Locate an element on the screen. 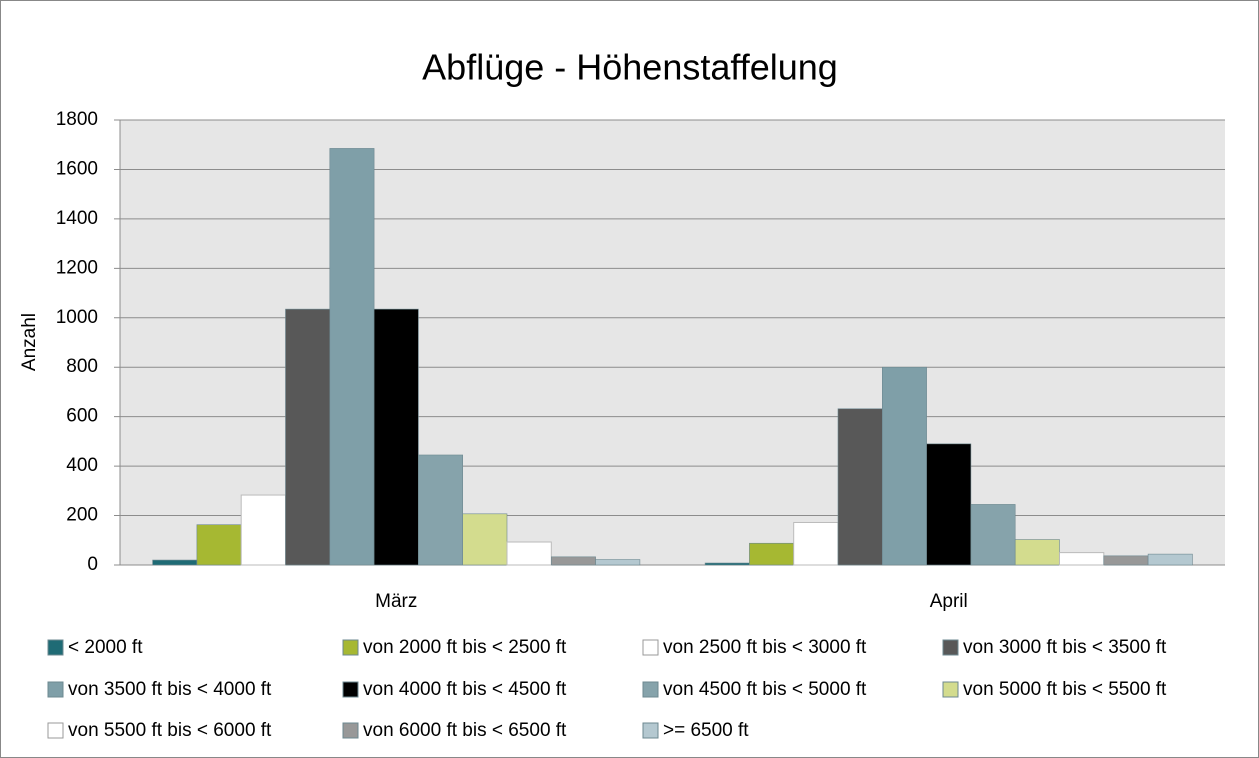 This screenshot has width=1259, height=758. legend-label: von 3000 ft bis < 3500 ft is located at coordinates (1065, 647).